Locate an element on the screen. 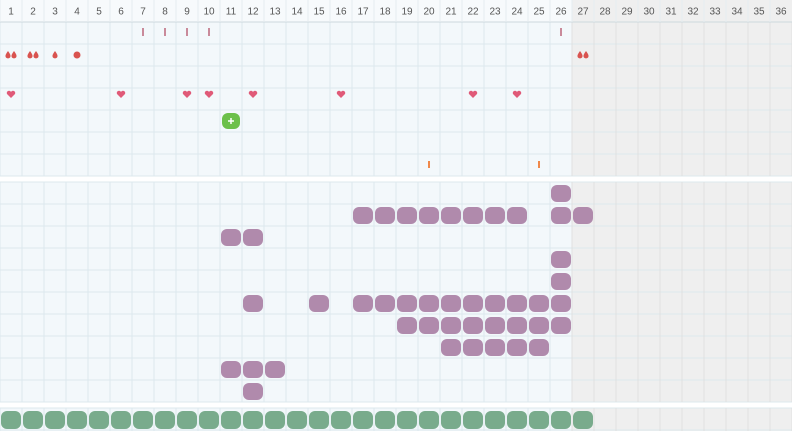 The width and height of the screenshot is (792, 431). day-label: 30 is located at coordinates (649, 12).